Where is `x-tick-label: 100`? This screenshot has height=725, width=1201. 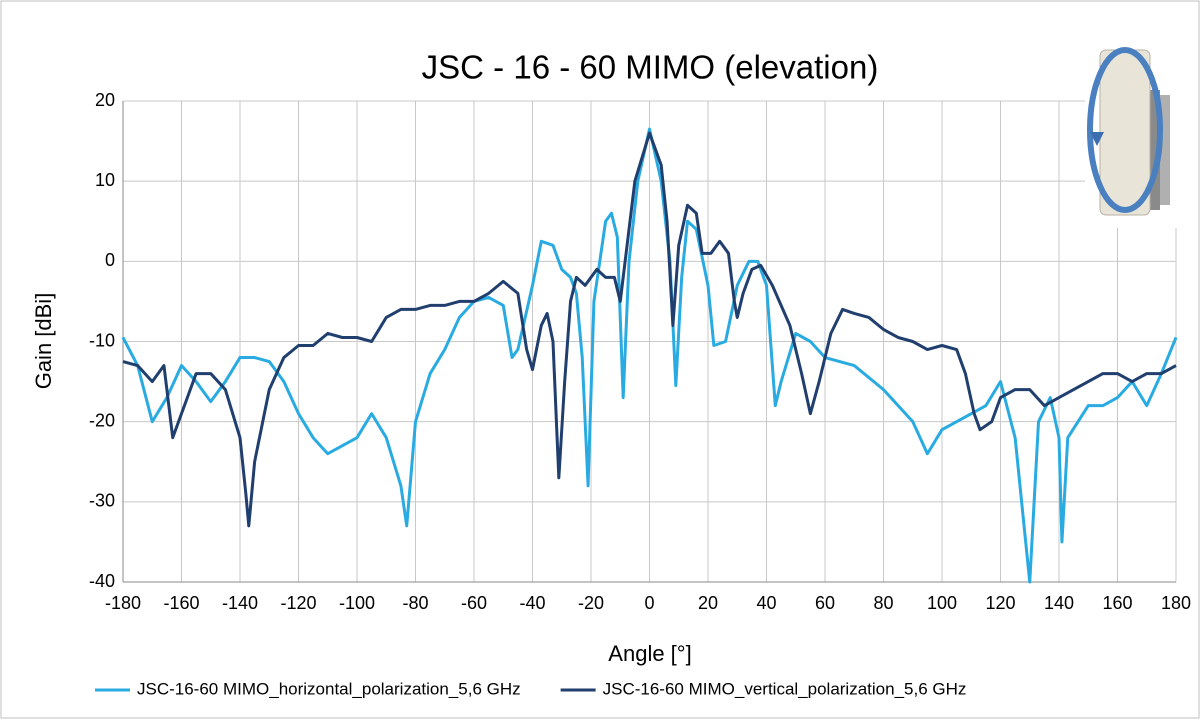
x-tick-label: 100 is located at coordinates (942, 603).